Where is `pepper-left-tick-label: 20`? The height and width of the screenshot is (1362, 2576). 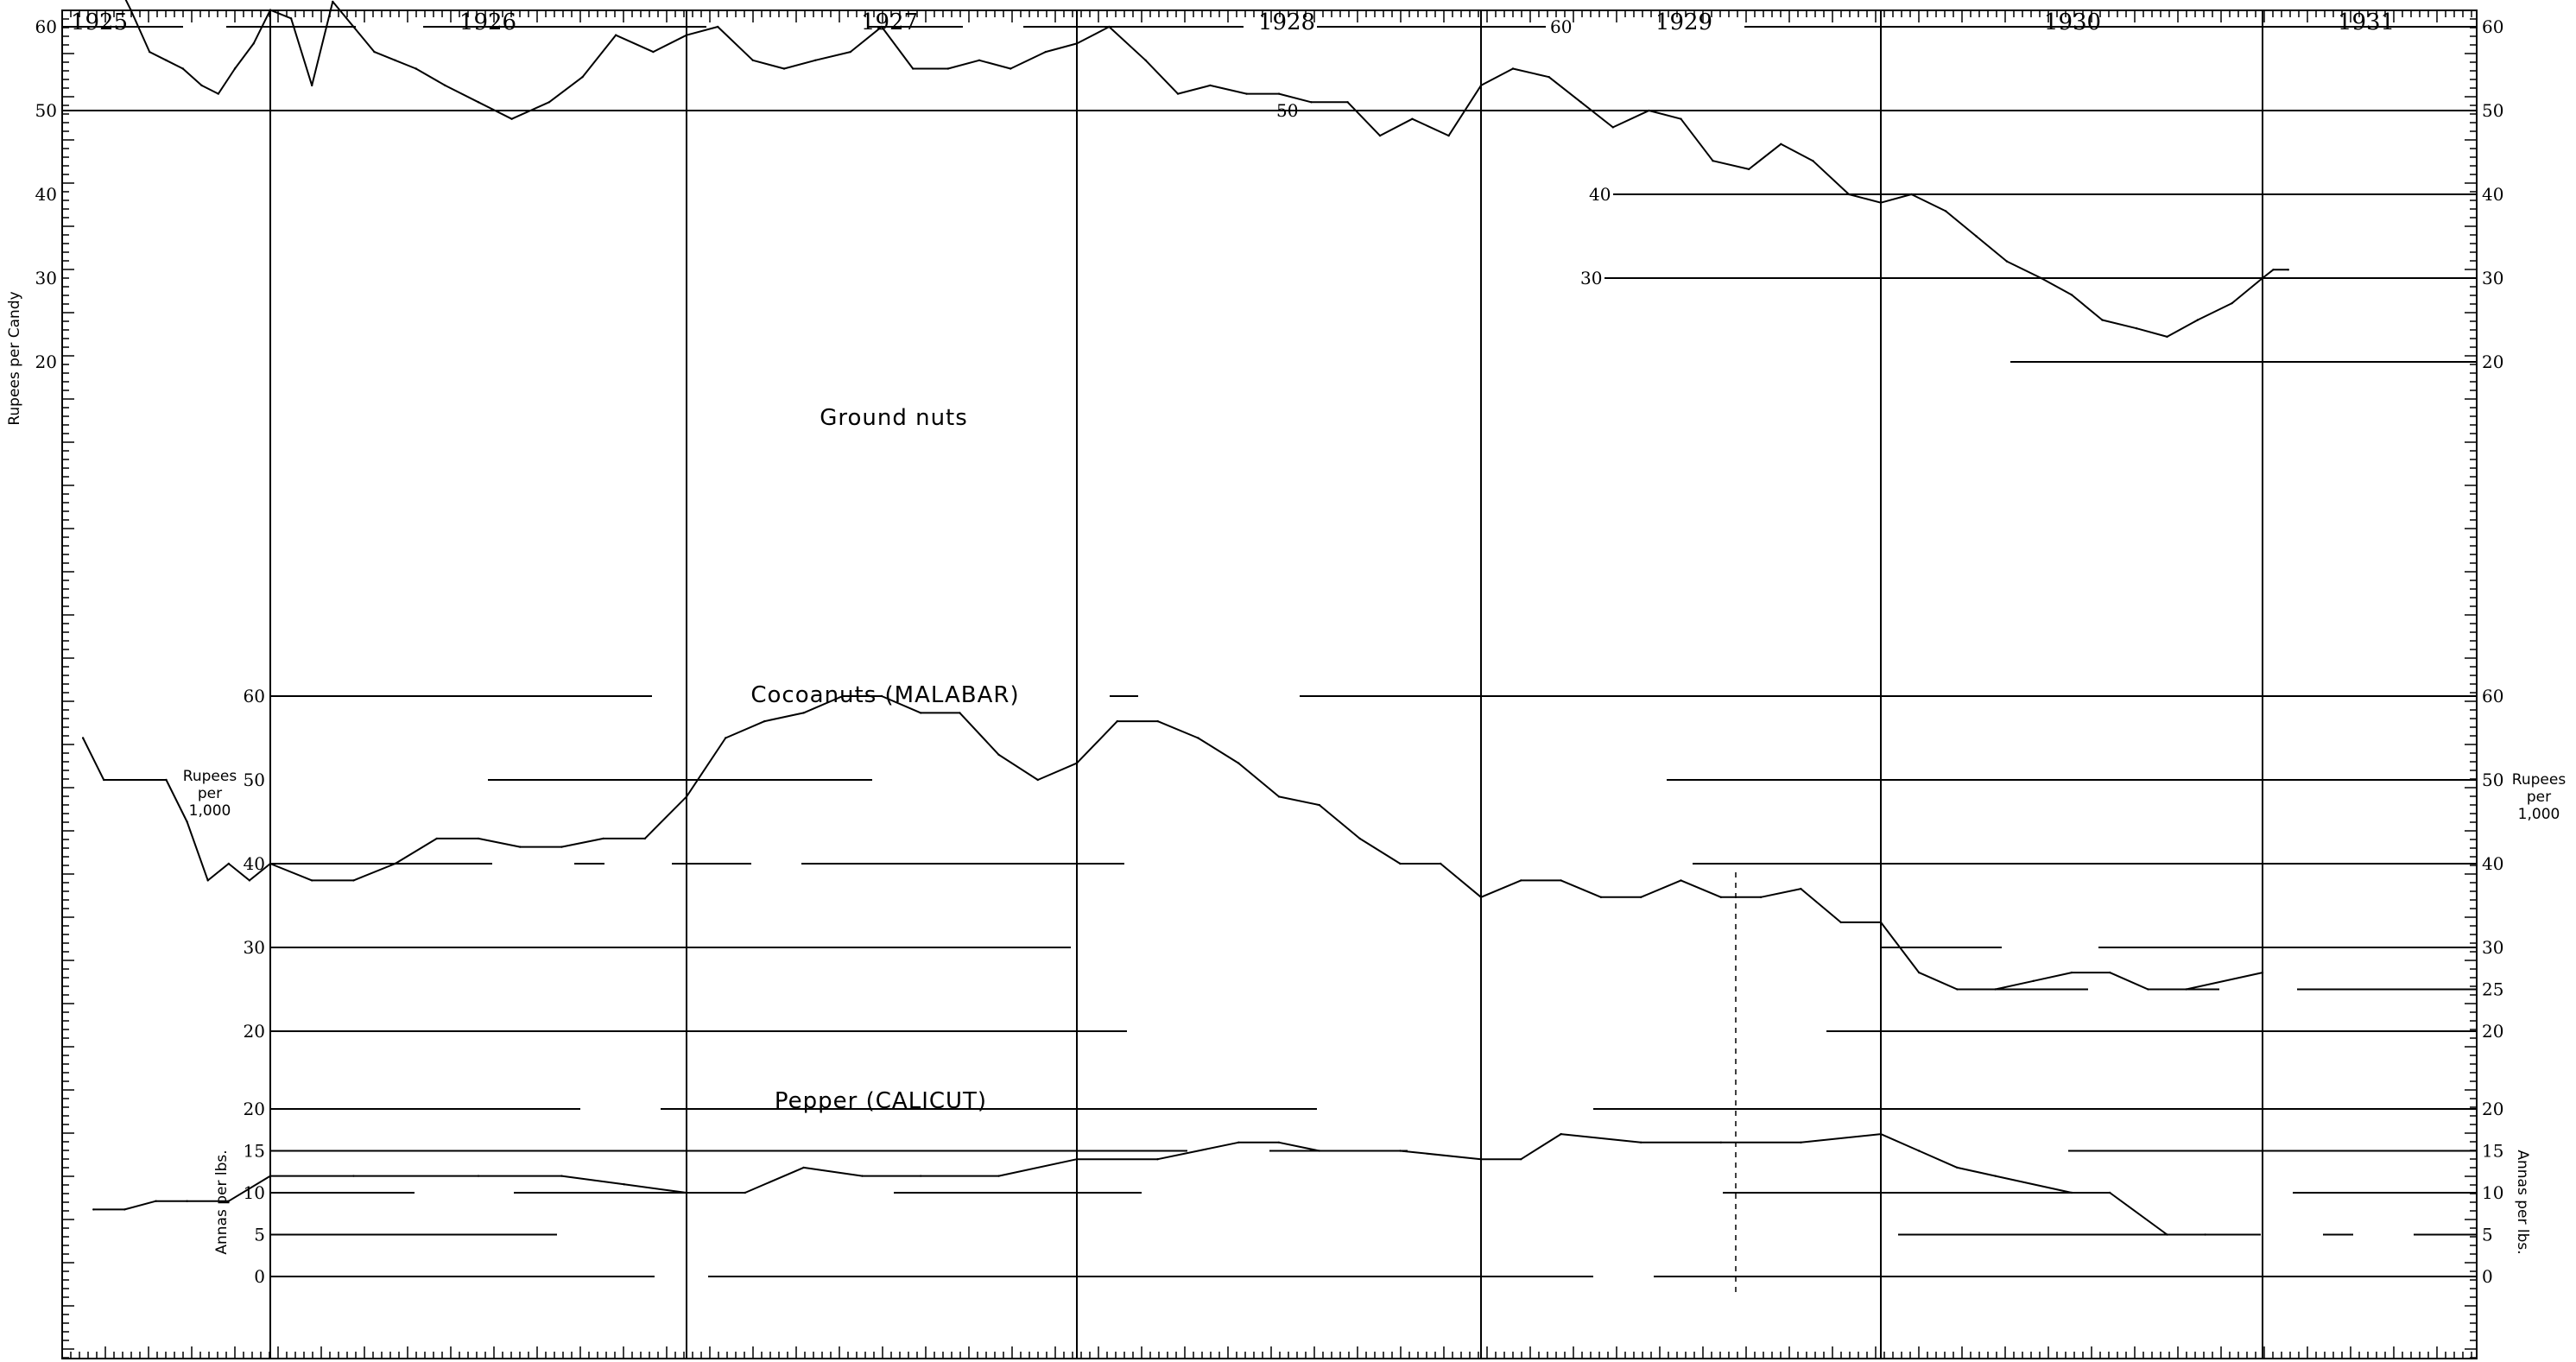
pepper-left-tick-label: 20 is located at coordinates (255, 1109).